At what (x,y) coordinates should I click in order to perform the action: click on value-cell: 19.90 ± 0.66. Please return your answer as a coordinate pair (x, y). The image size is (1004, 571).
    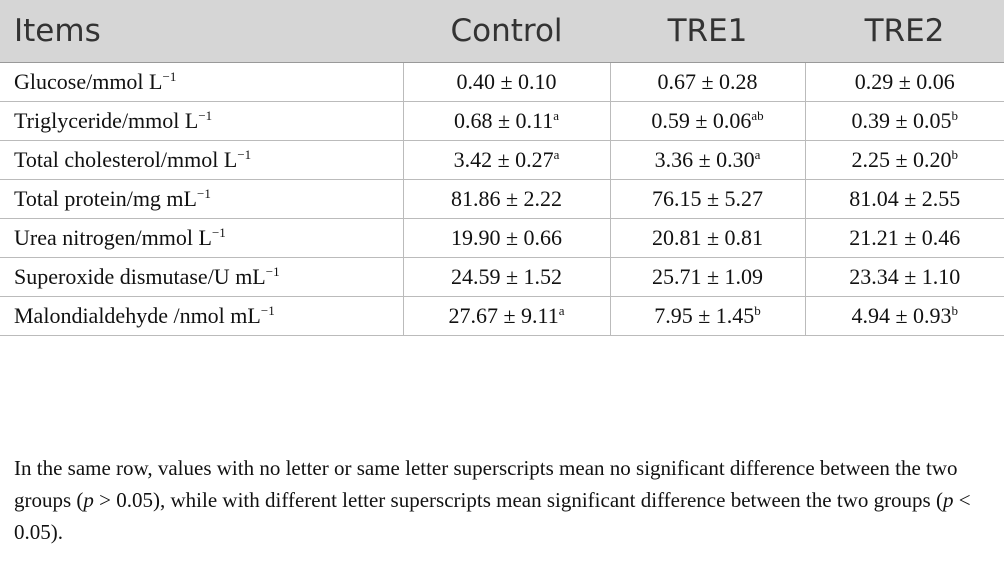
    Looking at the image, I should click on (506, 238).